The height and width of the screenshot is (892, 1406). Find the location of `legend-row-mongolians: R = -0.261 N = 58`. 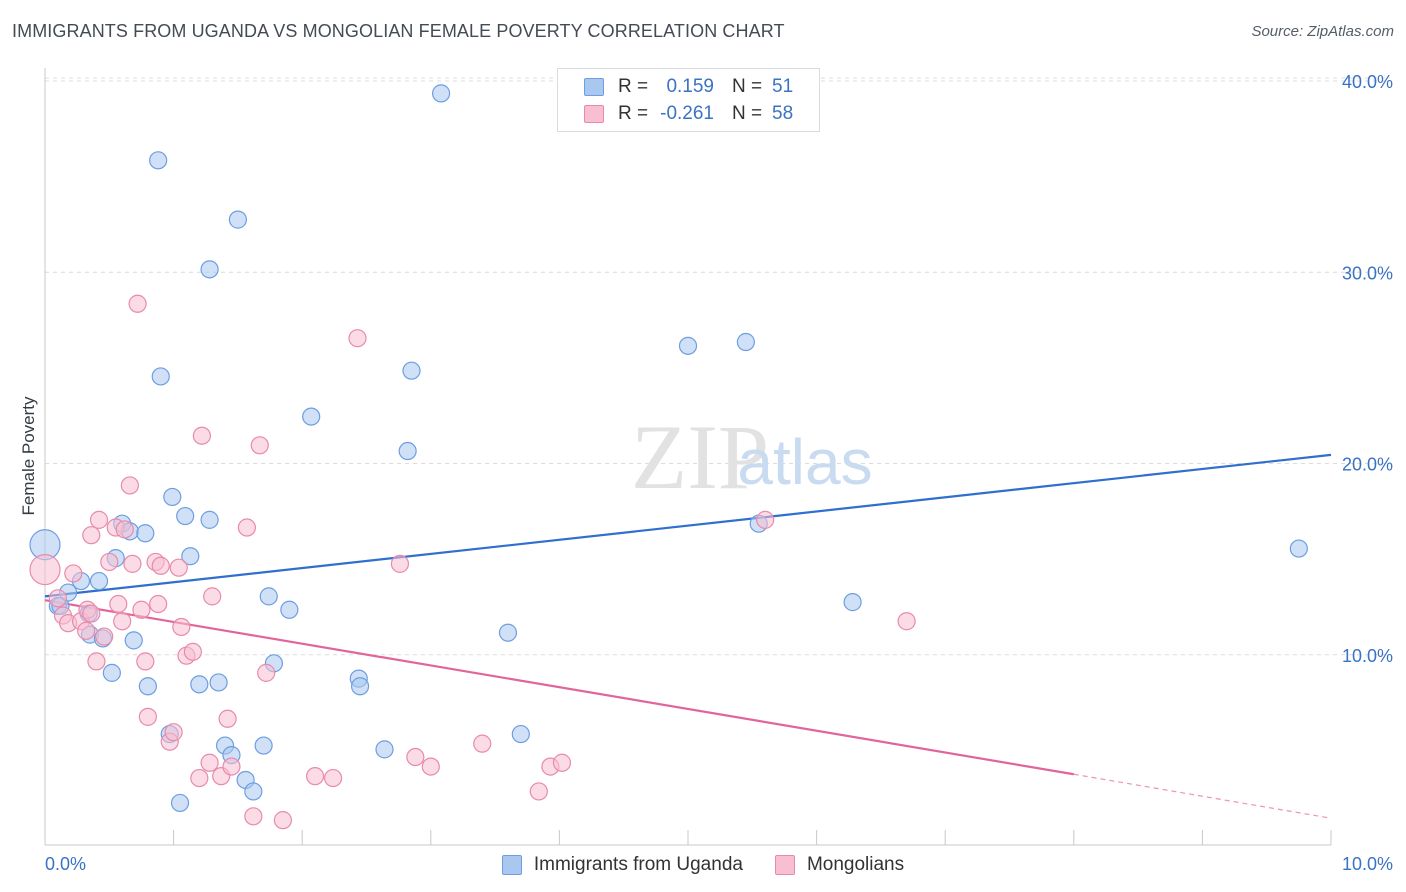

legend-row-mongolians: R = -0.261 N = 58 is located at coordinates (688, 114).